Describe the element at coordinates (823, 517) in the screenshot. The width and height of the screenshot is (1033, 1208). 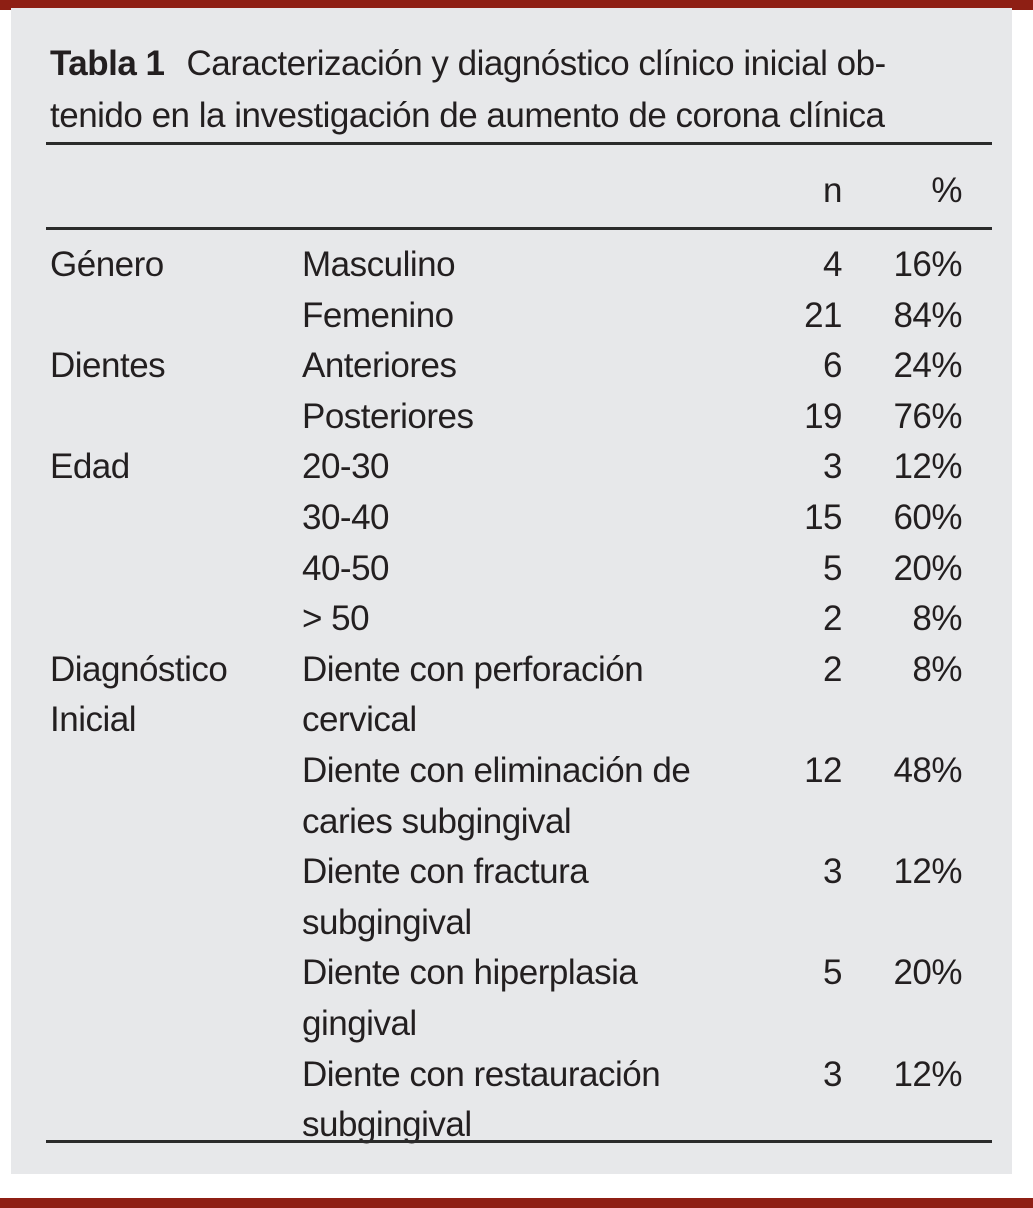
I see `row-n-value: 15` at that location.